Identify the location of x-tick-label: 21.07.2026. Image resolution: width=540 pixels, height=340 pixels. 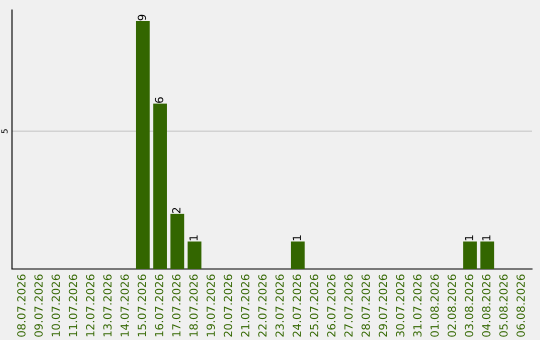
(245, 305).